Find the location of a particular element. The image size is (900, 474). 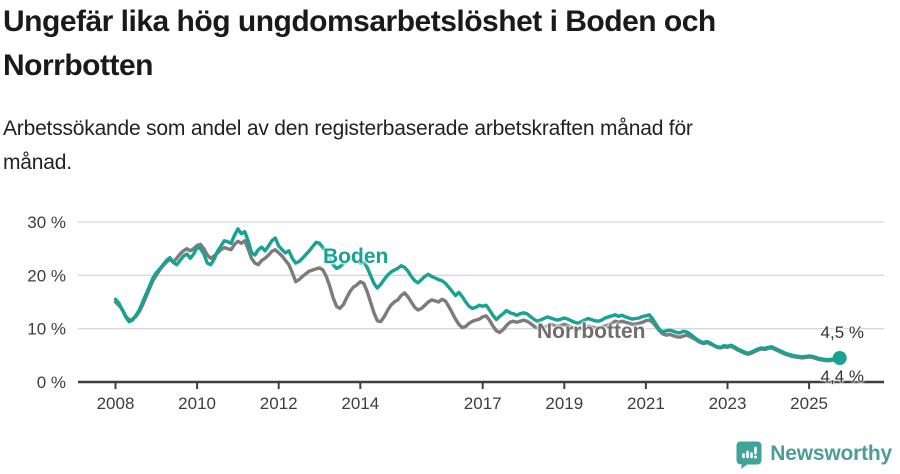

x-axis-tick-label: 2014 is located at coordinates (360, 403).